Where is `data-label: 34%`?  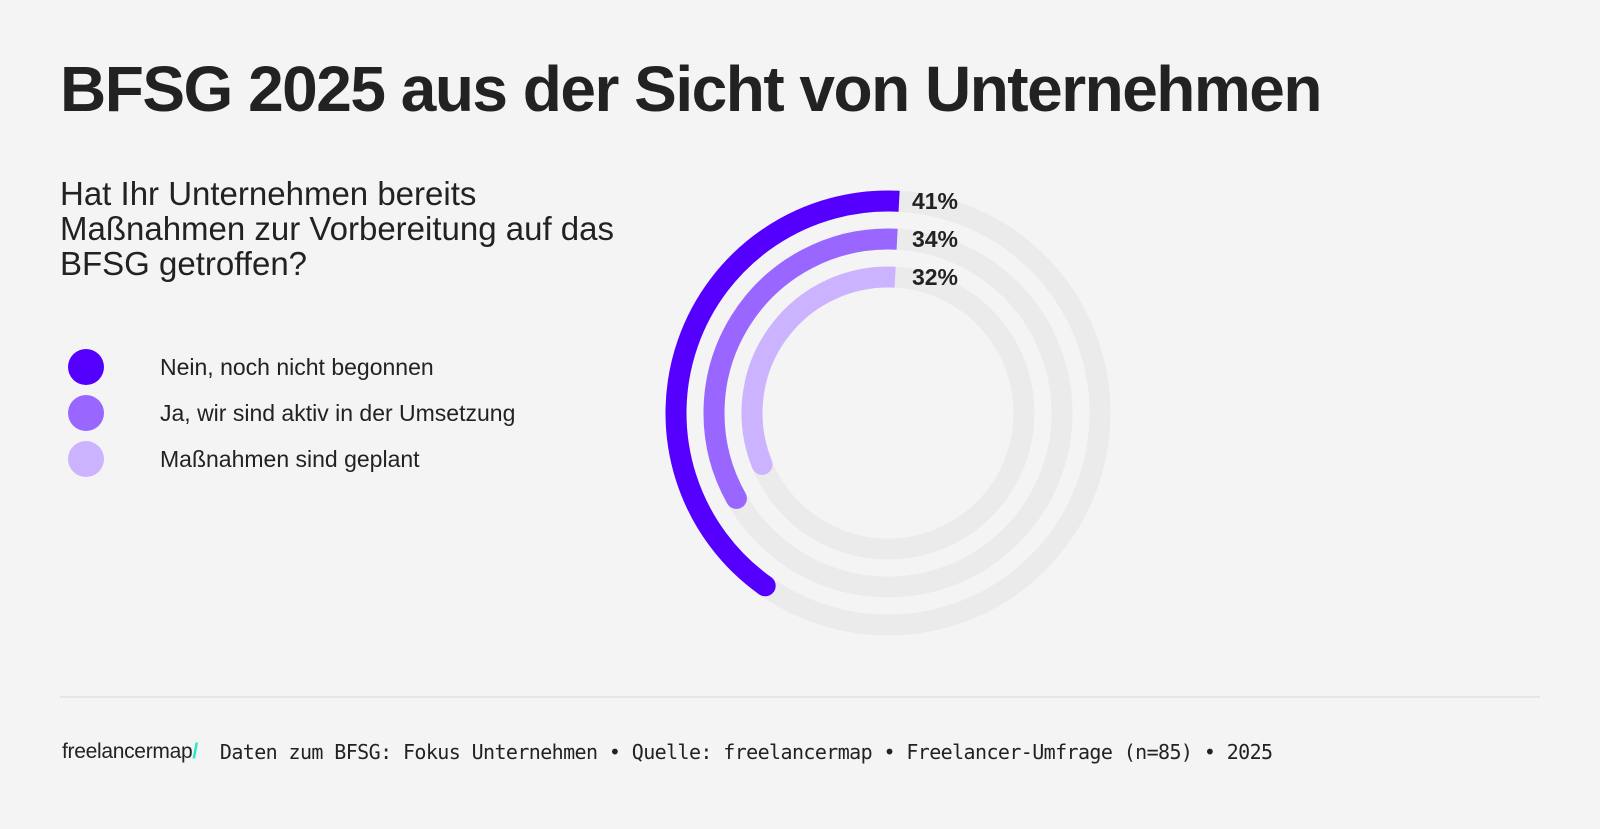
data-label: 34% is located at coordinates (935, 239).